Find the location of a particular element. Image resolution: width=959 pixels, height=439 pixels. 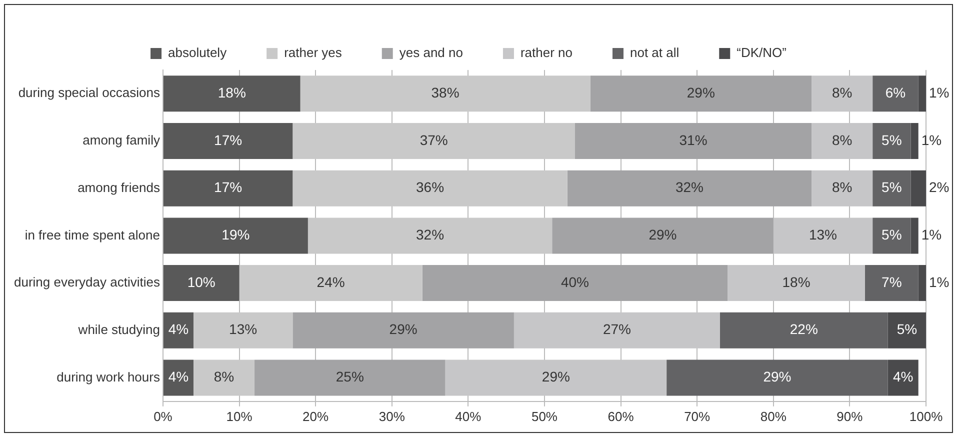

x-tick-label: 30% is located at coordinates (392, 416).